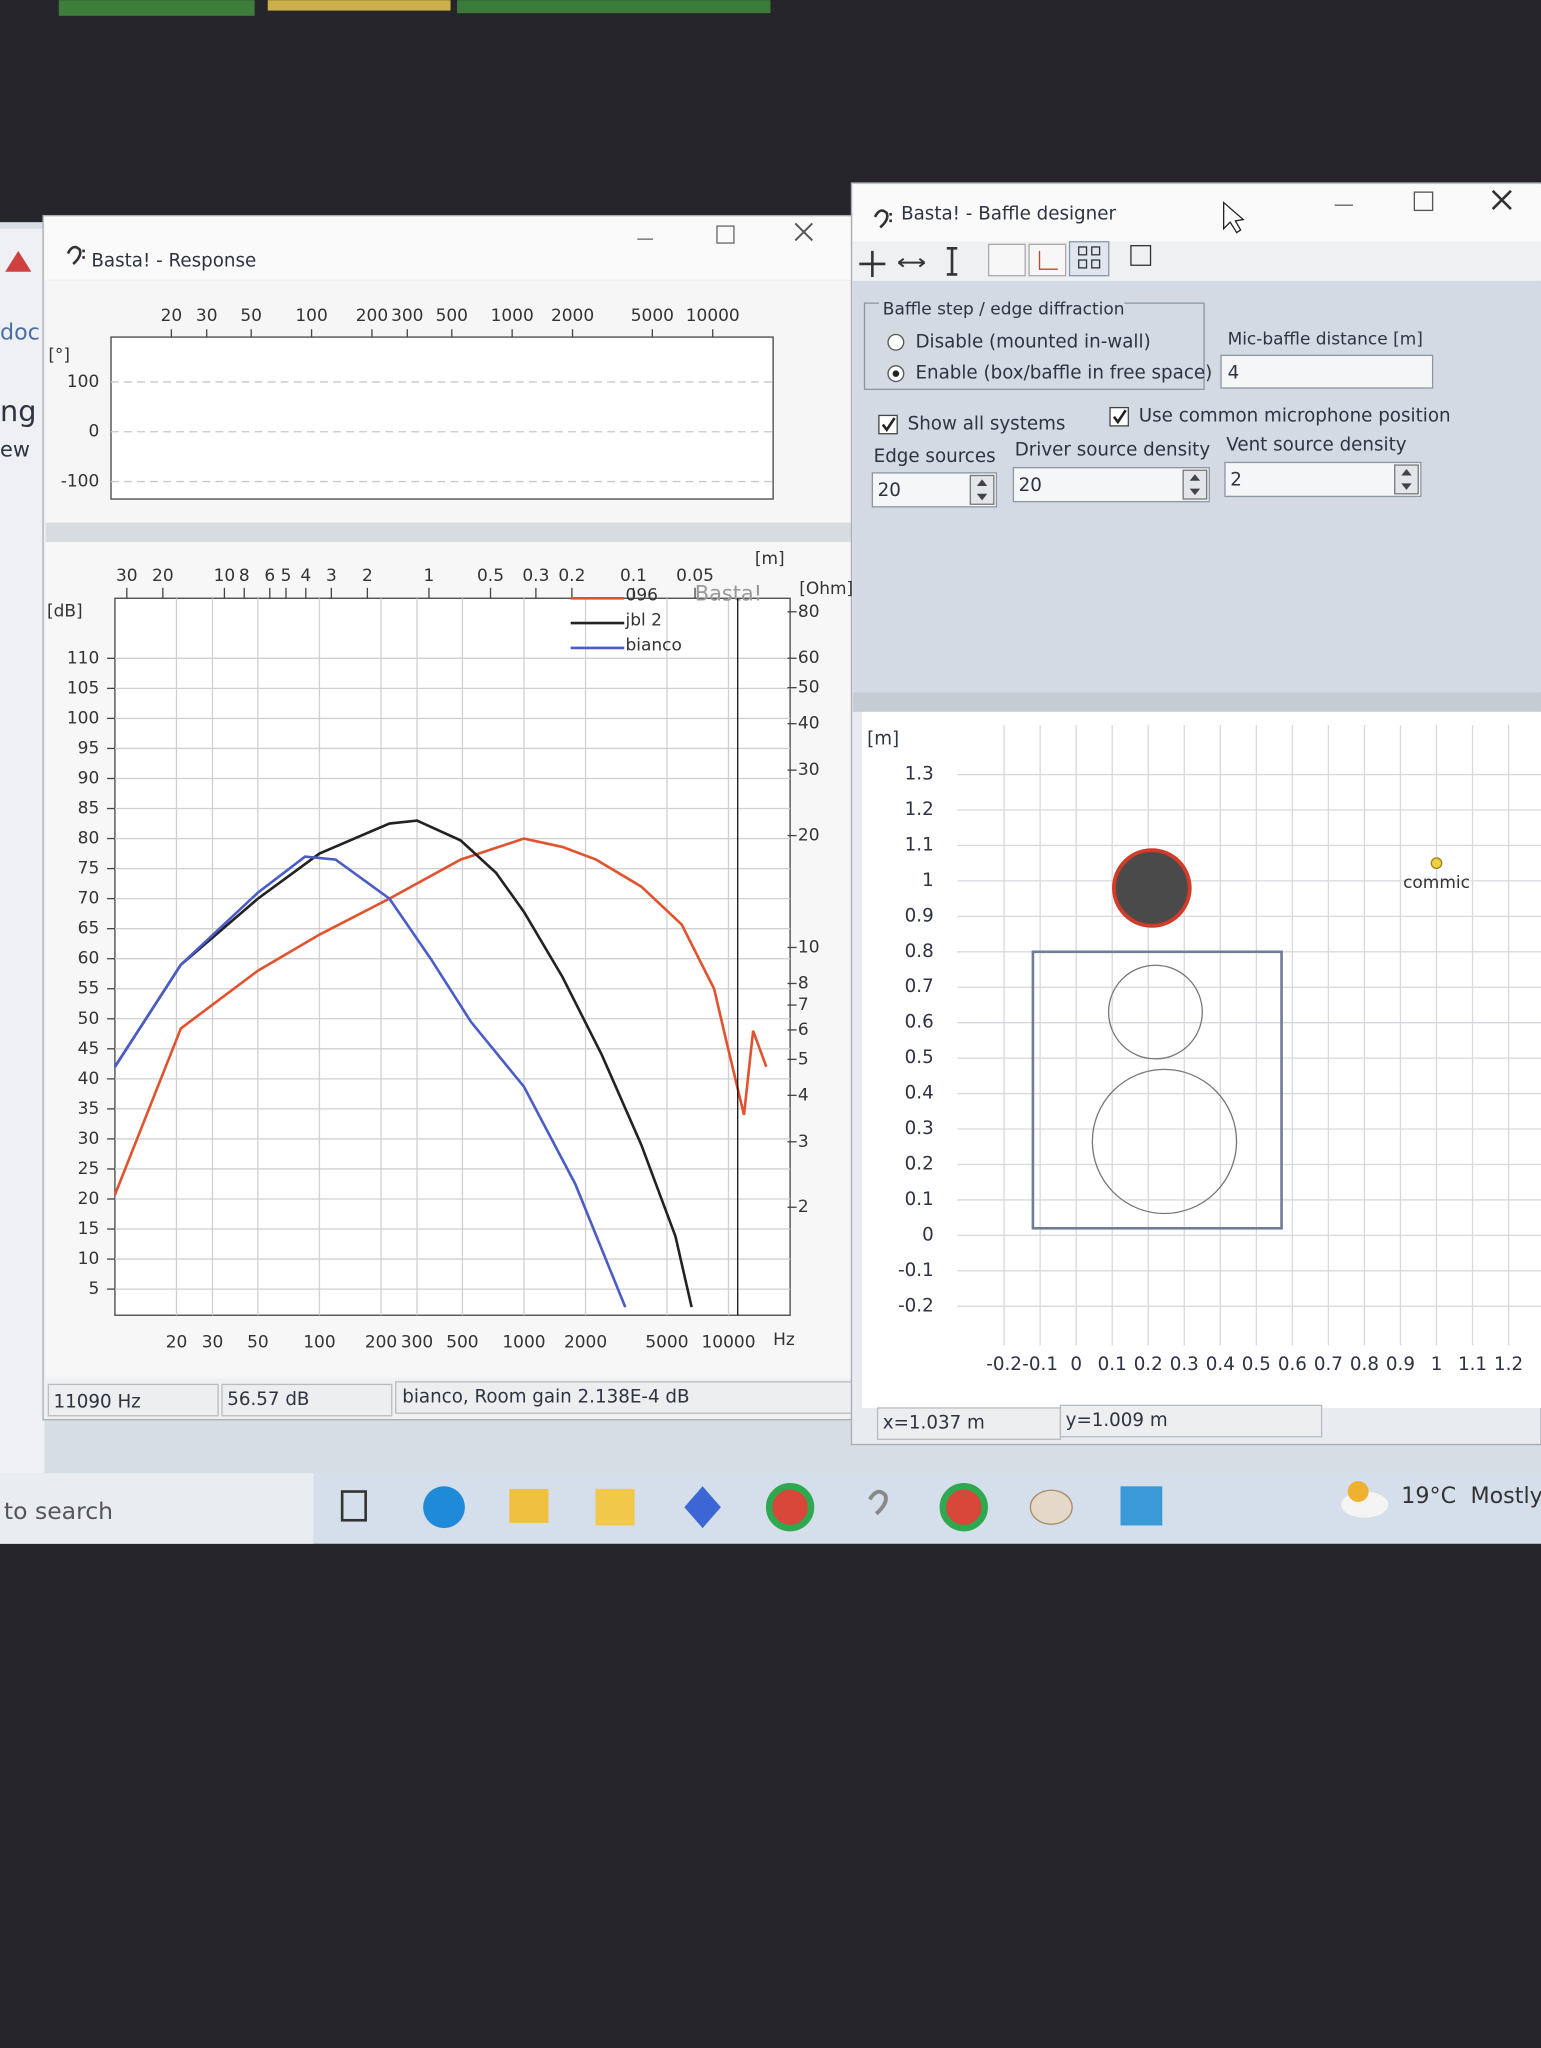 The height and width of the screenshot is (2048, 1541). Describe the element at coordinates (251, 316) in the screenshot. I see `x-tick-label: 50` at that location.